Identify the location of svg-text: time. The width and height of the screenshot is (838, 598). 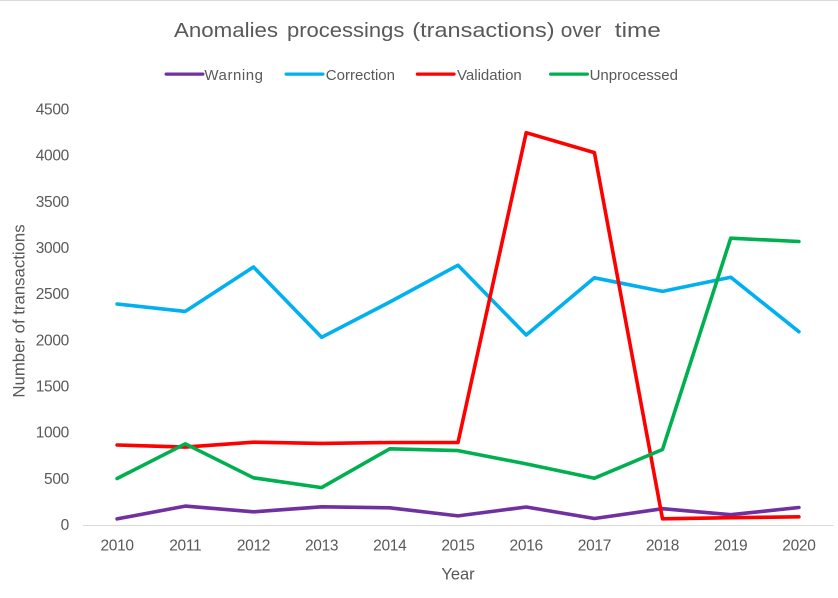
(638, 30).